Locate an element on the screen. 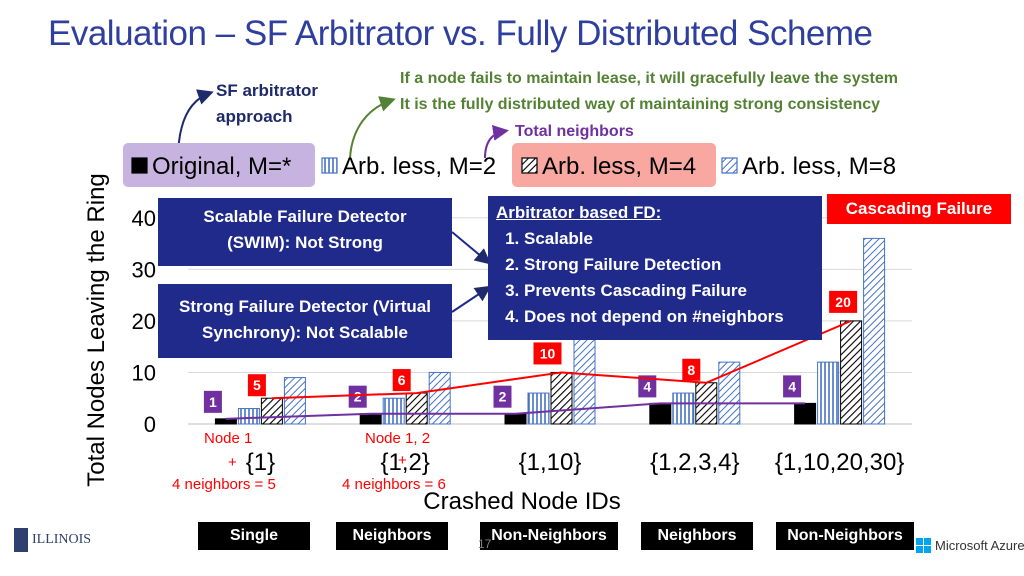  azure-wordmark: Microsoft Azure is located at coordinates (979, 545).